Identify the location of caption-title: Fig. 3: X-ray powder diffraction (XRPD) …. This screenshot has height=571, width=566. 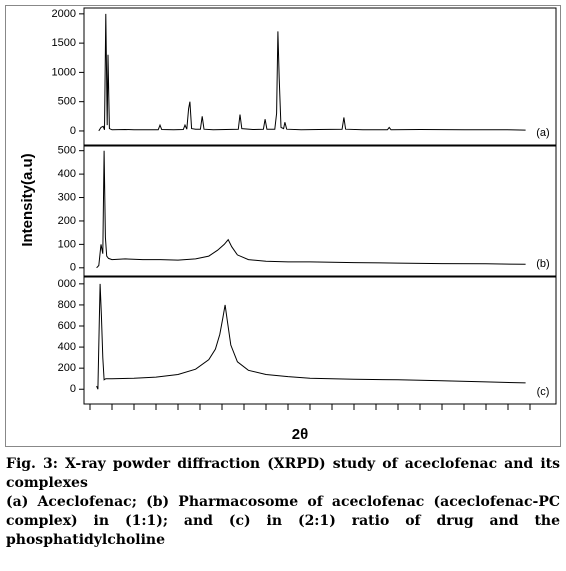
(283, 473).